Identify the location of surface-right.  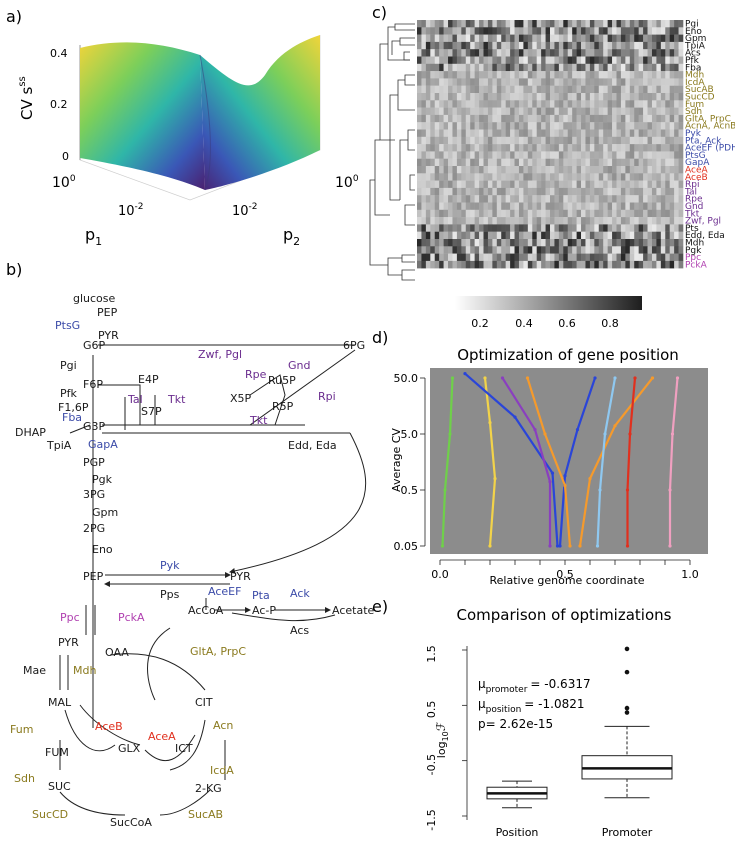
(260, 112).